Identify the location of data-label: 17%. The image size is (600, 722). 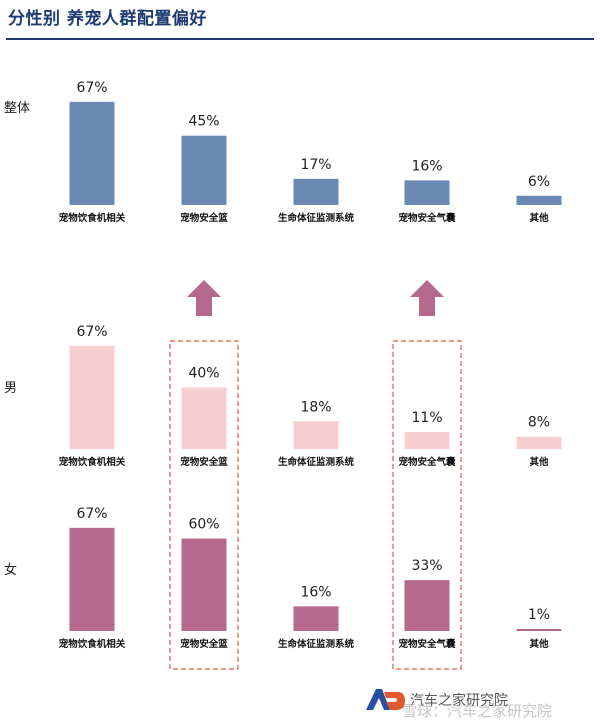
(315, 165).